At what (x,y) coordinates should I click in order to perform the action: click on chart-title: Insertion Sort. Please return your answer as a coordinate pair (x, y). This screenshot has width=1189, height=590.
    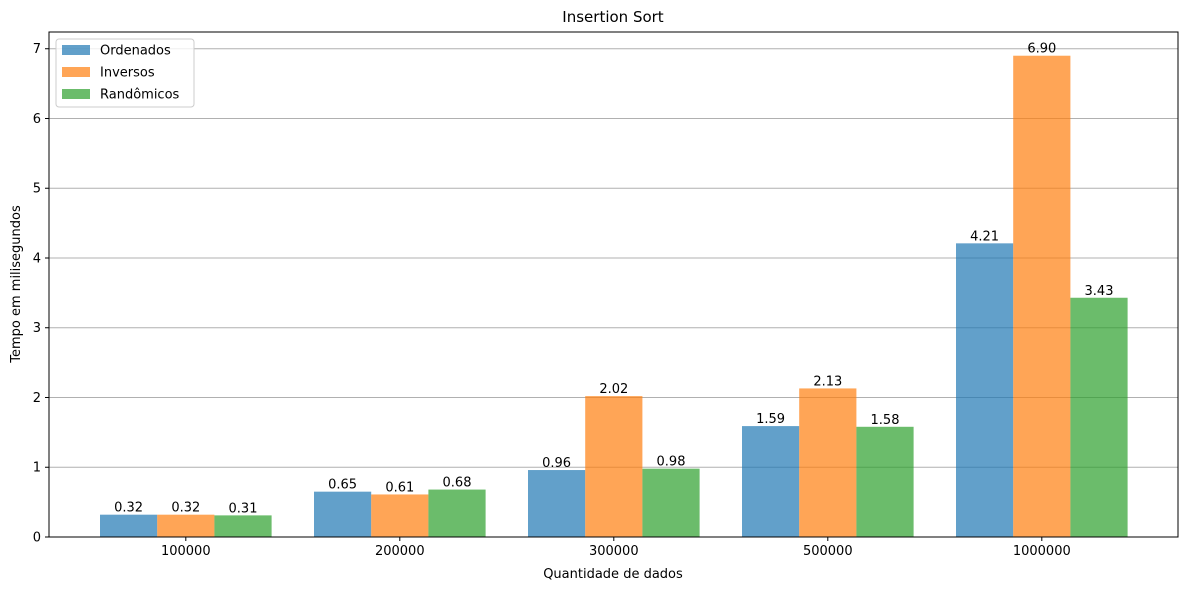
    Looking at the image, I should click on (613, 17).